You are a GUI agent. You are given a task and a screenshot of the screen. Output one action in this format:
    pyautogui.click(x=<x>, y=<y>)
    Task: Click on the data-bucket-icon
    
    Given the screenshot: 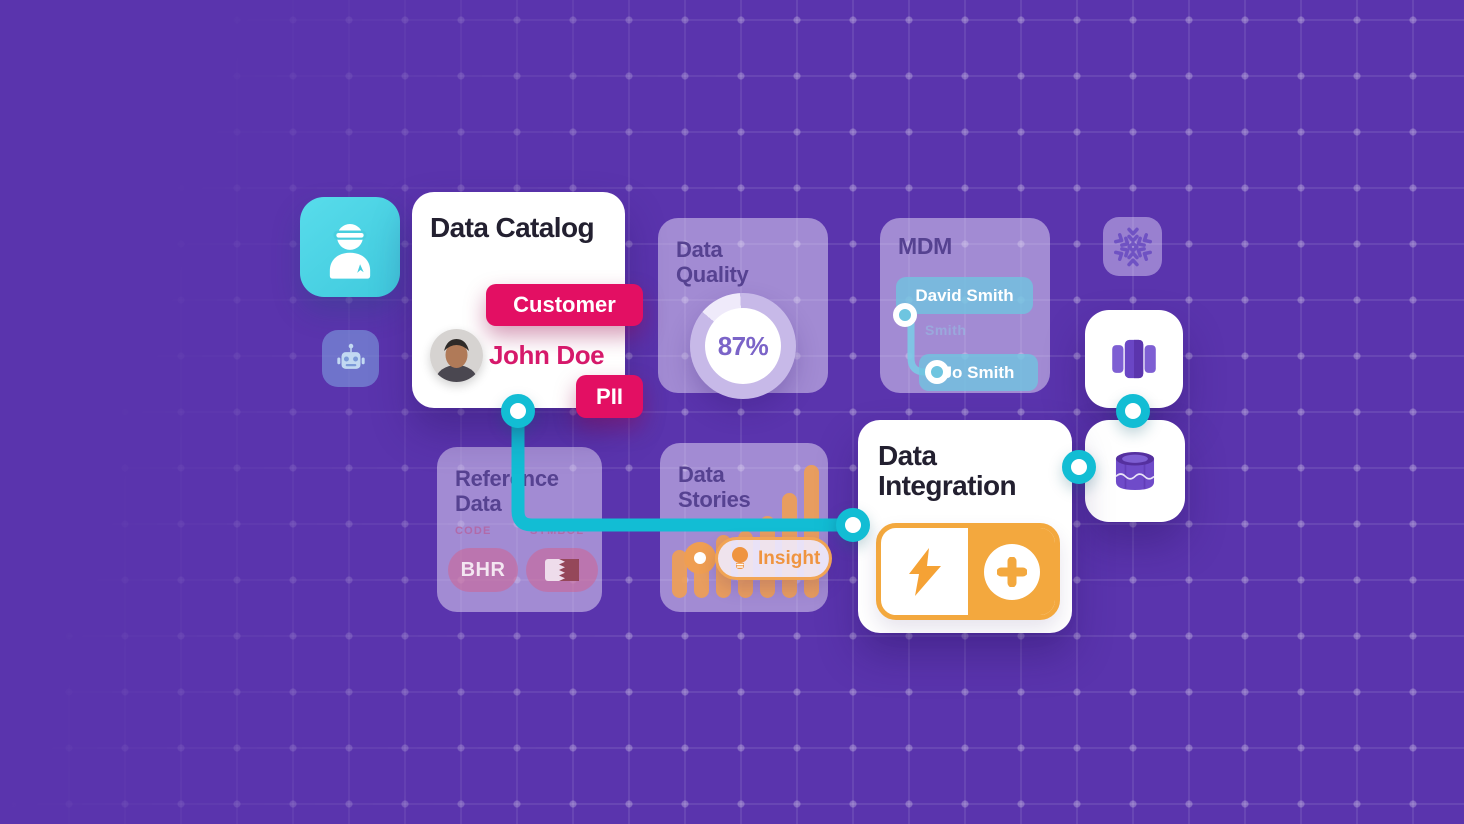 What is the action you would take?
    pyautogui.click(x=1135, y=471)
    